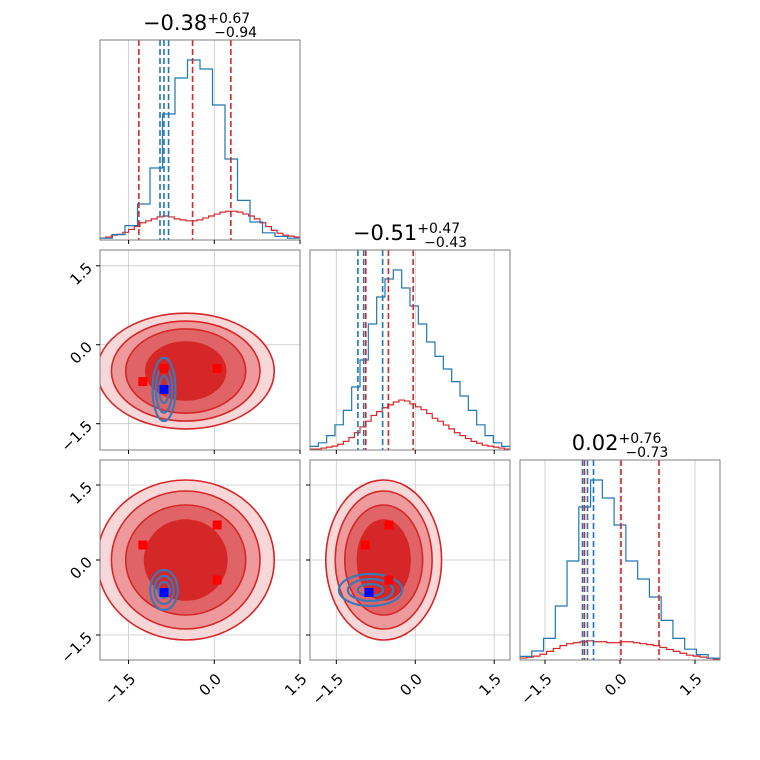 This screenshot has height=760, width=760. I want to click on title-lower: −0.94, so click(235, 33).